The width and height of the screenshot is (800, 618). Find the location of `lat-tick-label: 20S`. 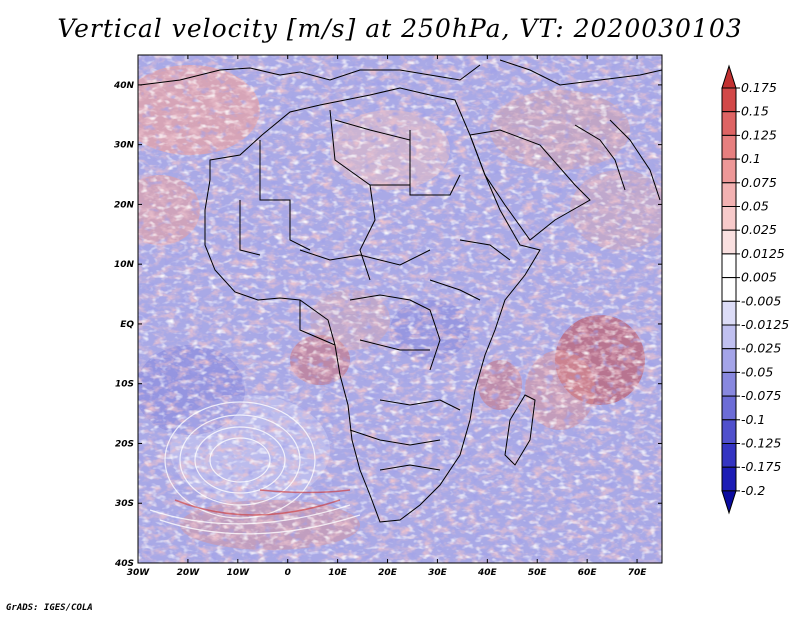

lat-tick-label: 20S is located at coordinates (124, 444).